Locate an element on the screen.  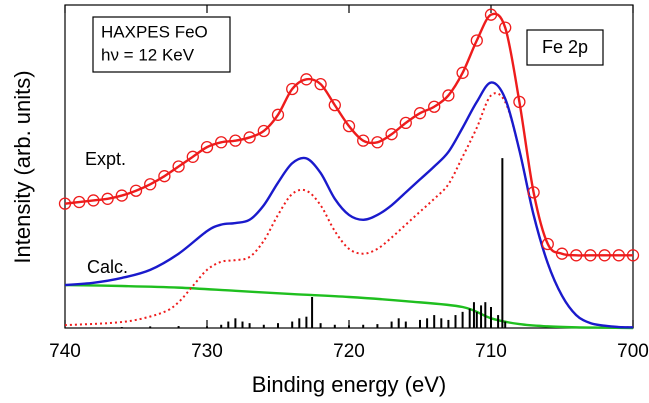
x-tick-label: 700 is located at coordinates (633, 351).